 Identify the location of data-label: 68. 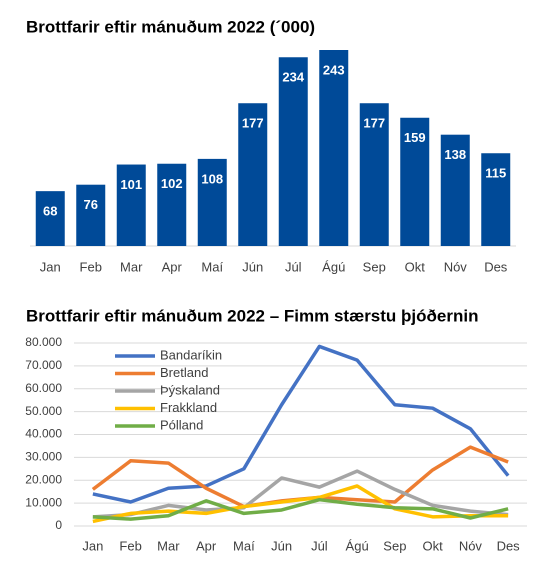
(50, 211).